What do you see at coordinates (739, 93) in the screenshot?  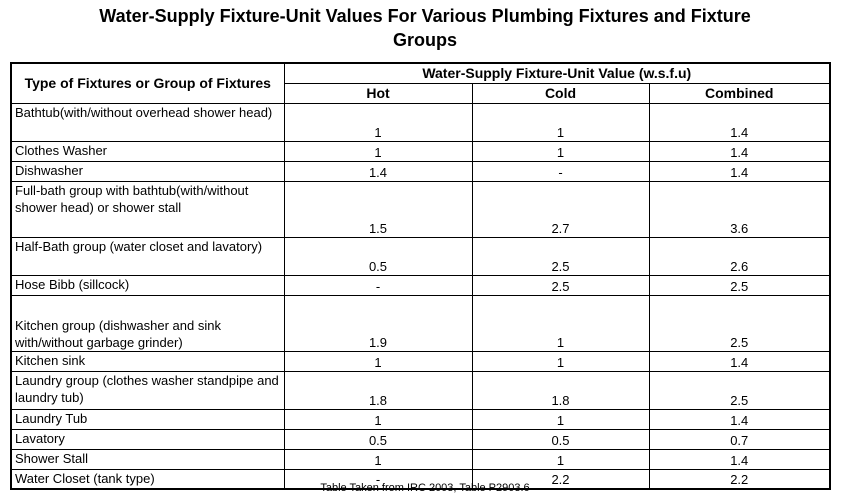 I see `combined-column-header: Combined` at bounding box center [739, 93].